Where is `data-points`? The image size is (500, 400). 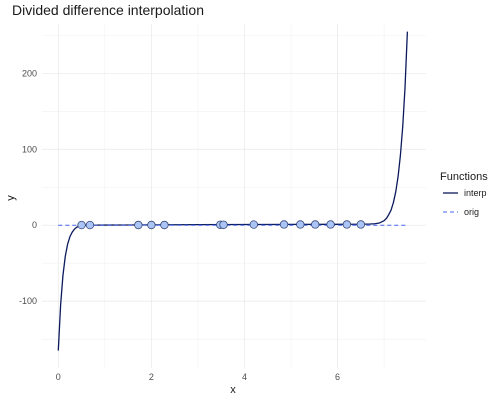
data-points is located at coordinates (221, 225).